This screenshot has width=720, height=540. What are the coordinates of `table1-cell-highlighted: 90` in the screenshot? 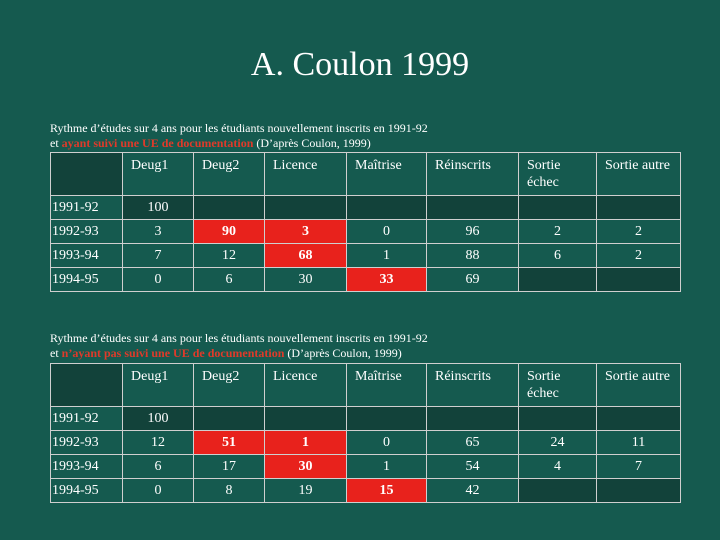 It's located at (229, 231).